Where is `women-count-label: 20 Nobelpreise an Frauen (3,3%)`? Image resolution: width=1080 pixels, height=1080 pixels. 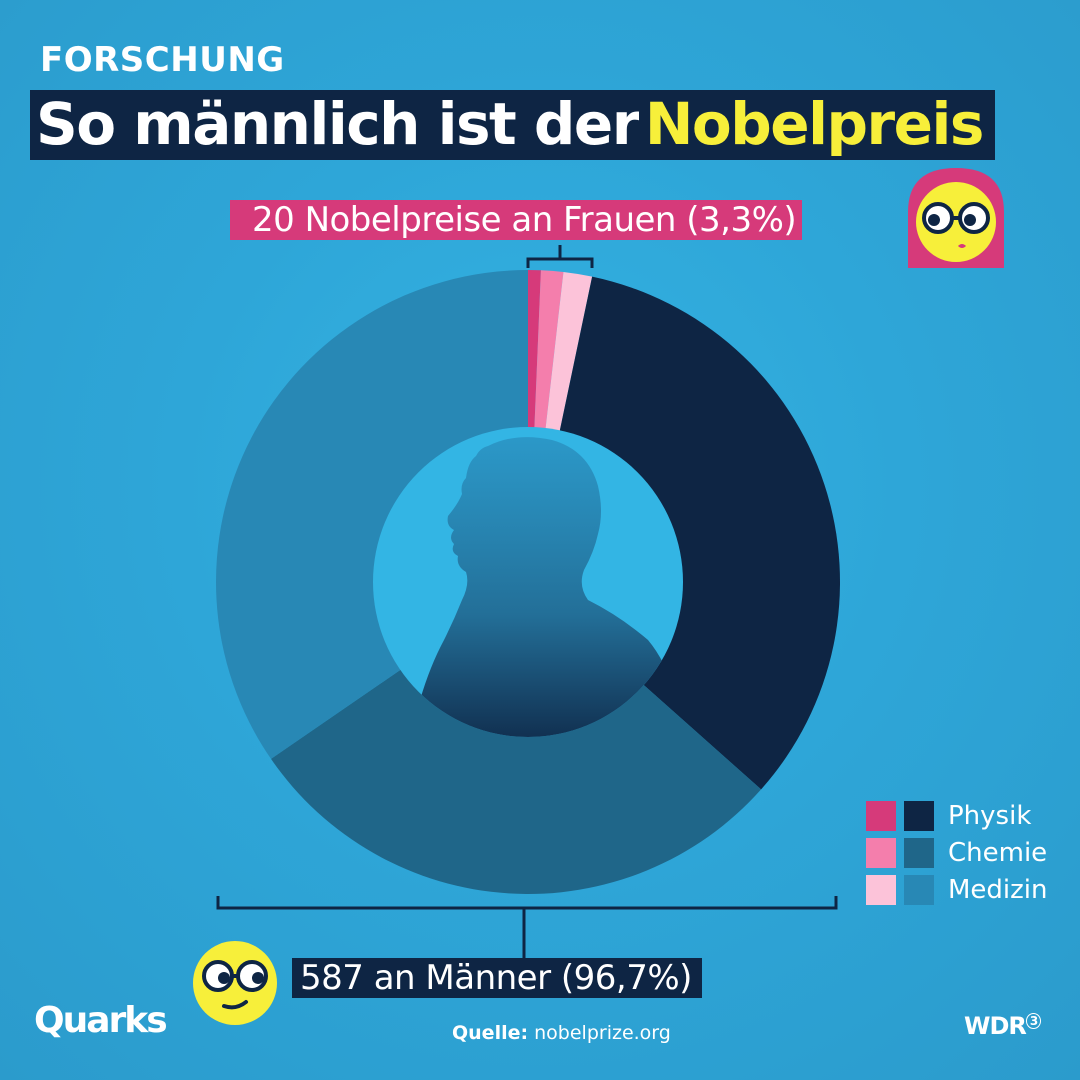
women-count-label: 20 Nobelpreise an Frauen (3,3%) is located at coordinates (516, 220).